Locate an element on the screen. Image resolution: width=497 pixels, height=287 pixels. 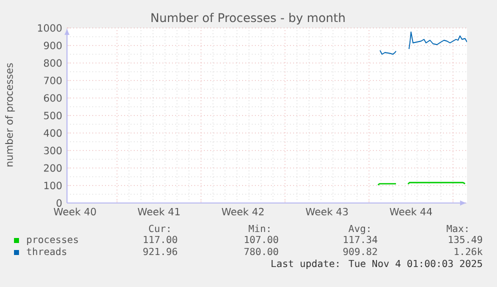
y-tick-label: 700 is located at coordinates (53, 80).